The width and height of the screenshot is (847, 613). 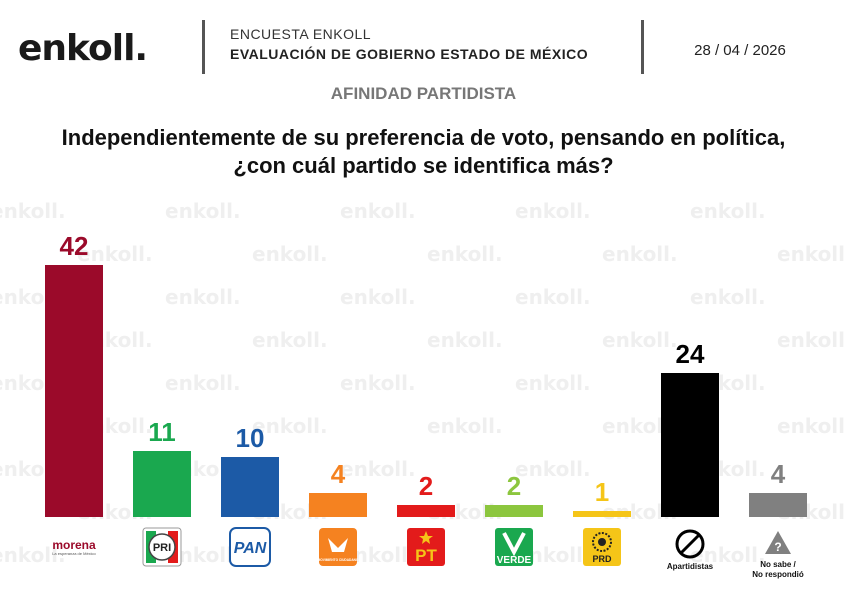 I want to click on data-label-4: 4, so click(x=338, y=474).